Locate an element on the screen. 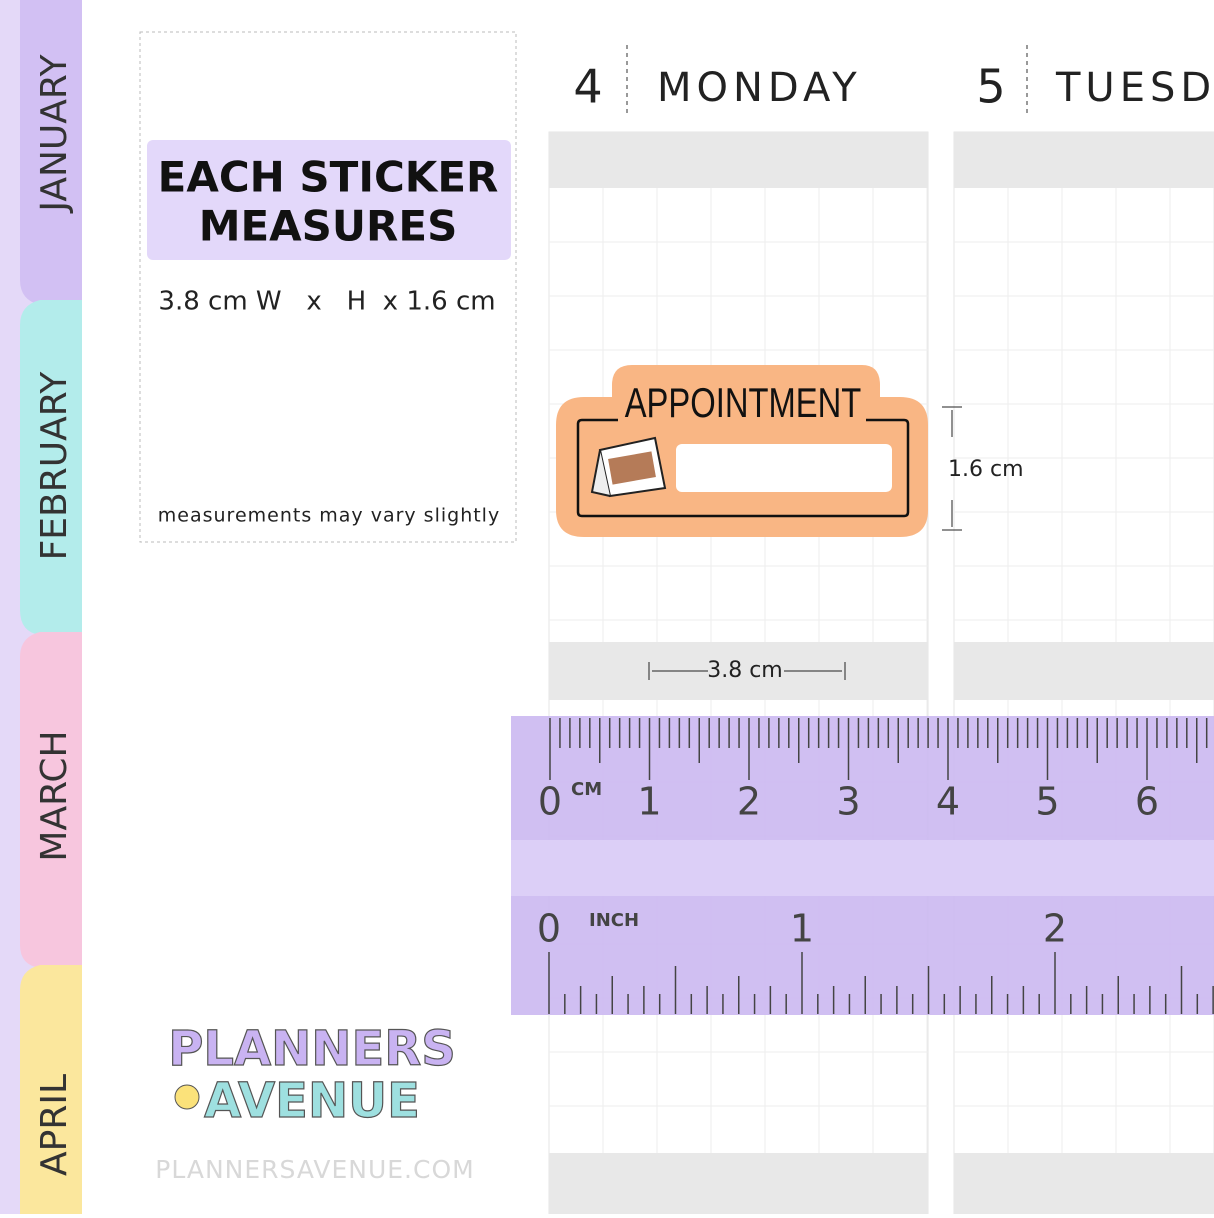 This screenshot has height=1218, width=1214. calendar-icon is located at coordinates (628, 467).